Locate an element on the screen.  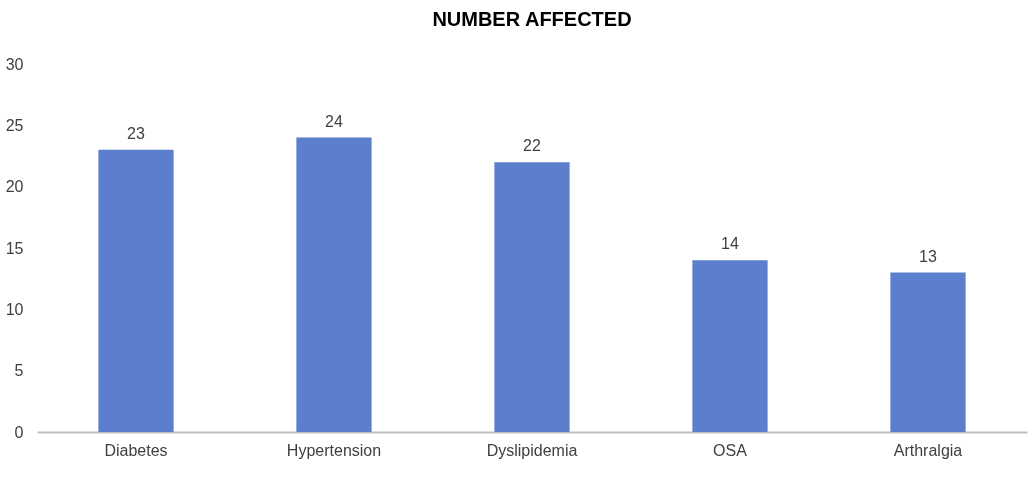
x-tick-label: Arthralgia is located at coordinates (928, 450).